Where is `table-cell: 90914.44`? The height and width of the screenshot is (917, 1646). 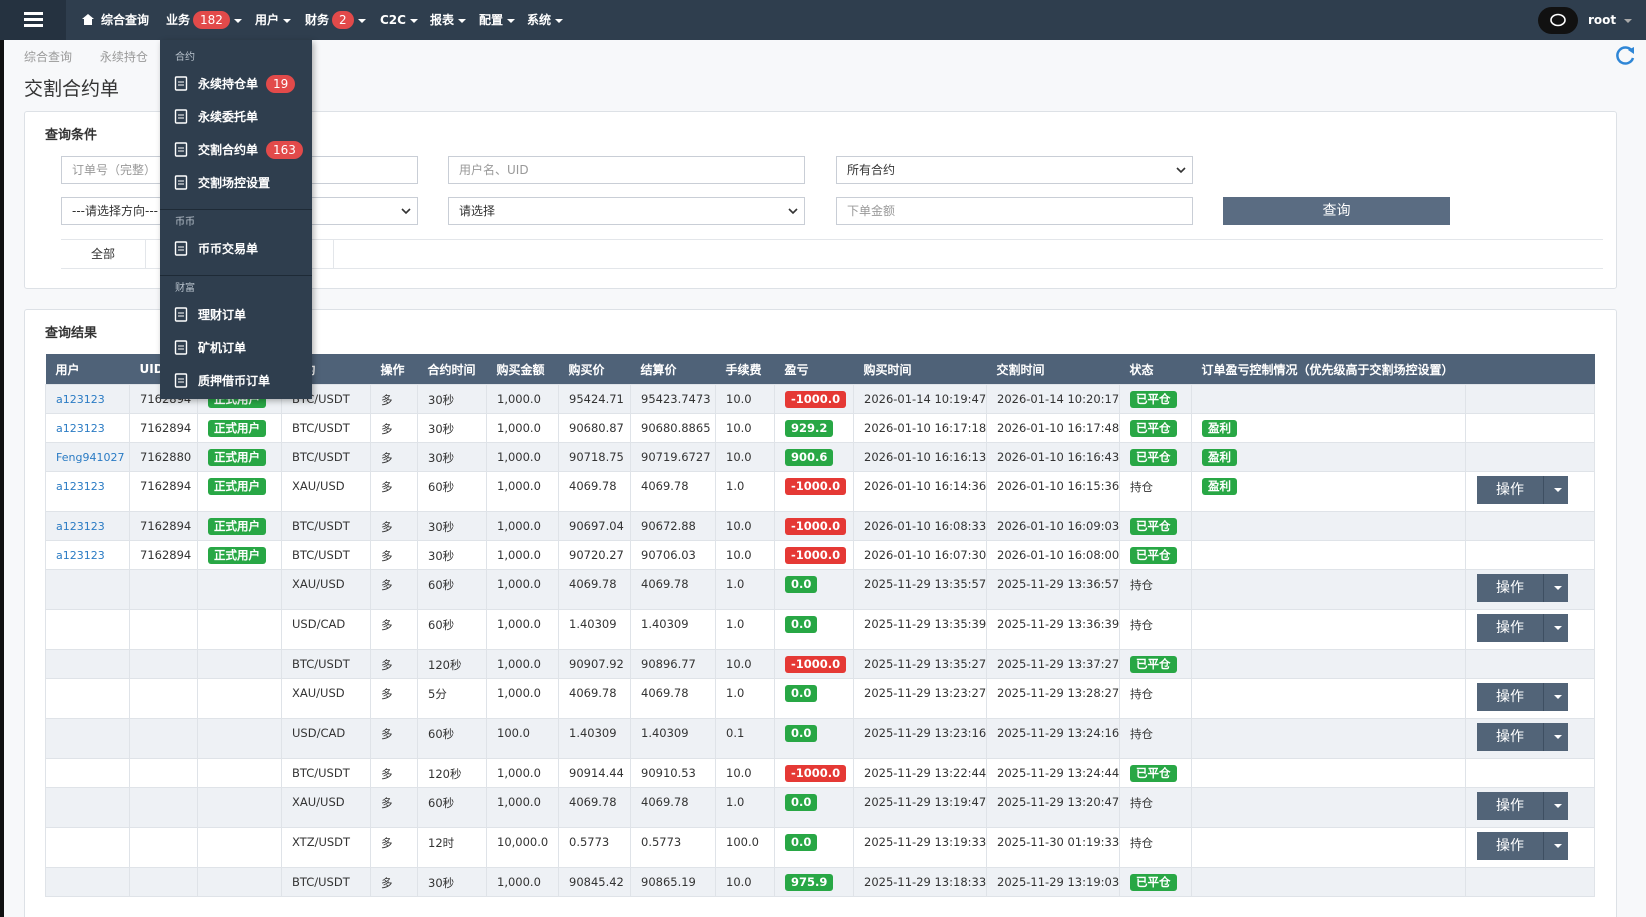 table-cell: 90914.44 is located at coordinates (594, 773).